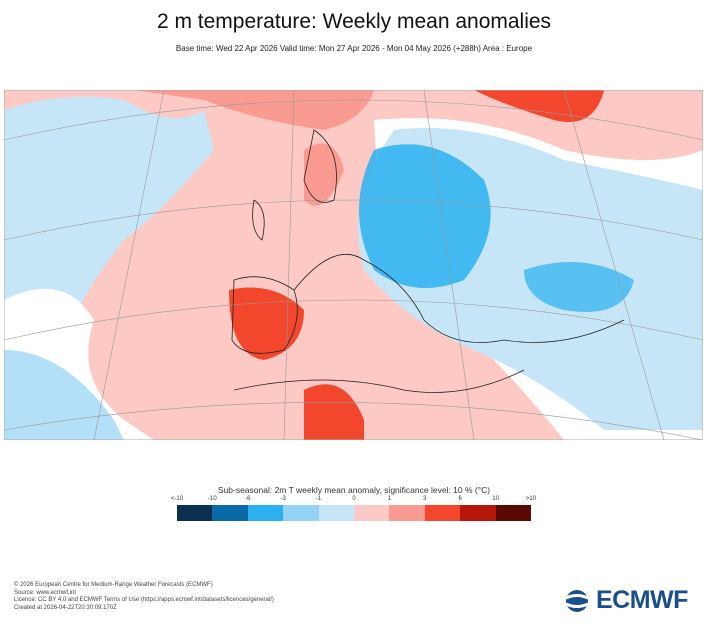 The width and height of the screenshot is (708, 637). What do you see at coordinates (354, 21) in the screenshot?
I see `map-title: 2 m temperature: Weekly mean anomalies` at bounding box center [354, 21].